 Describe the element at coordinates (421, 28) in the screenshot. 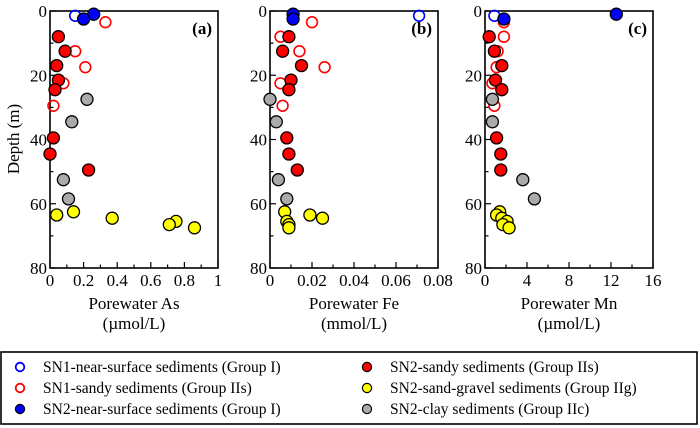

I see `panel-label: (b)` at that location.